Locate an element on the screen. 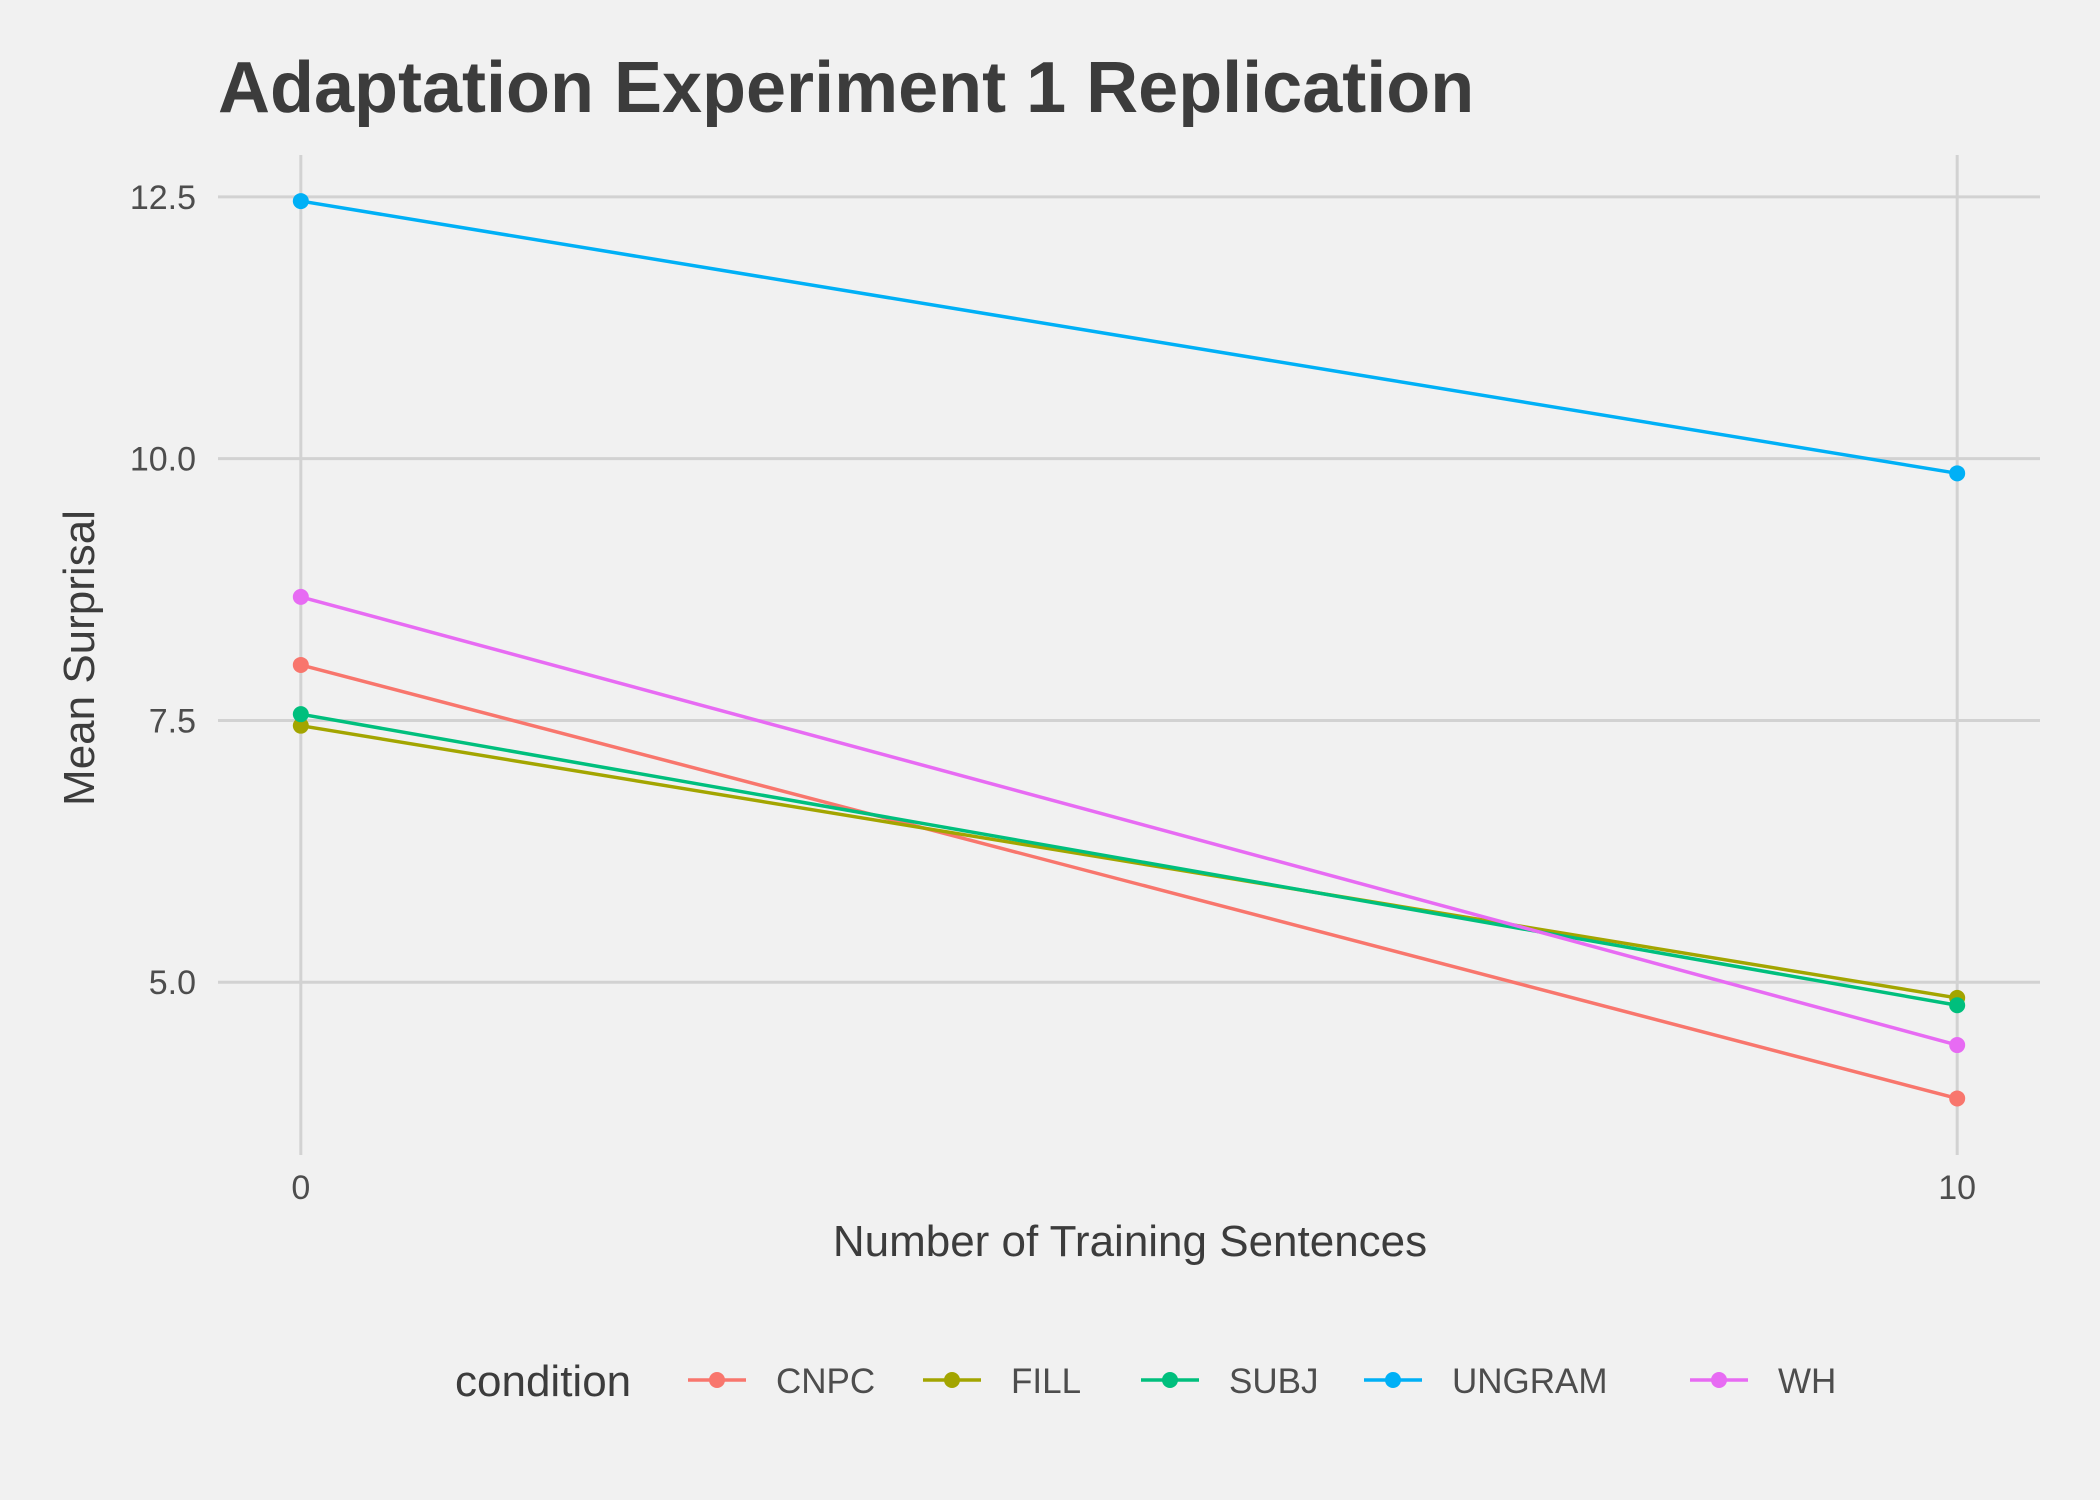 Image resolution: width=2100 pixels, height=1500 pixels. x-tick-label: 0 is located at coordinates (300, 1188).